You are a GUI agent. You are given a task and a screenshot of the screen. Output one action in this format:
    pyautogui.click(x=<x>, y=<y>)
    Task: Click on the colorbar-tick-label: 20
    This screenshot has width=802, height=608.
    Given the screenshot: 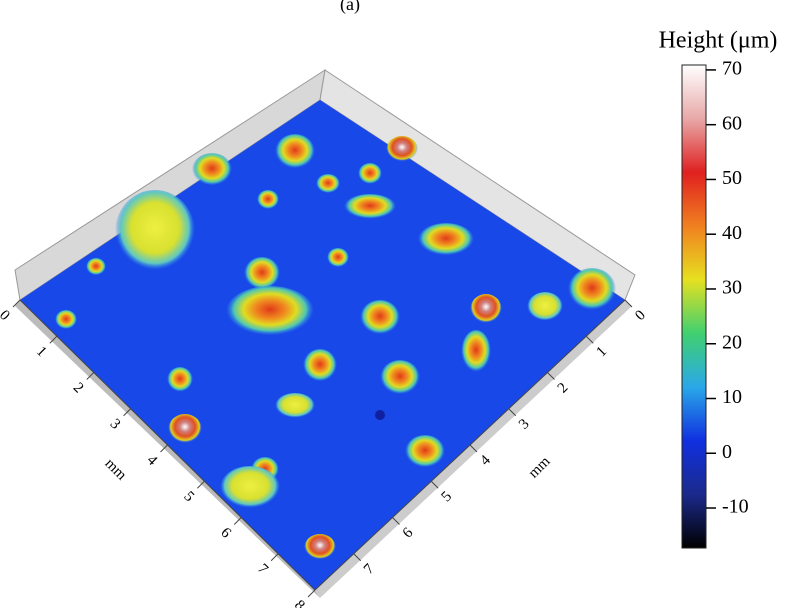 What is the action you would take?
    pyautogui.click(x=732, y=342)
    